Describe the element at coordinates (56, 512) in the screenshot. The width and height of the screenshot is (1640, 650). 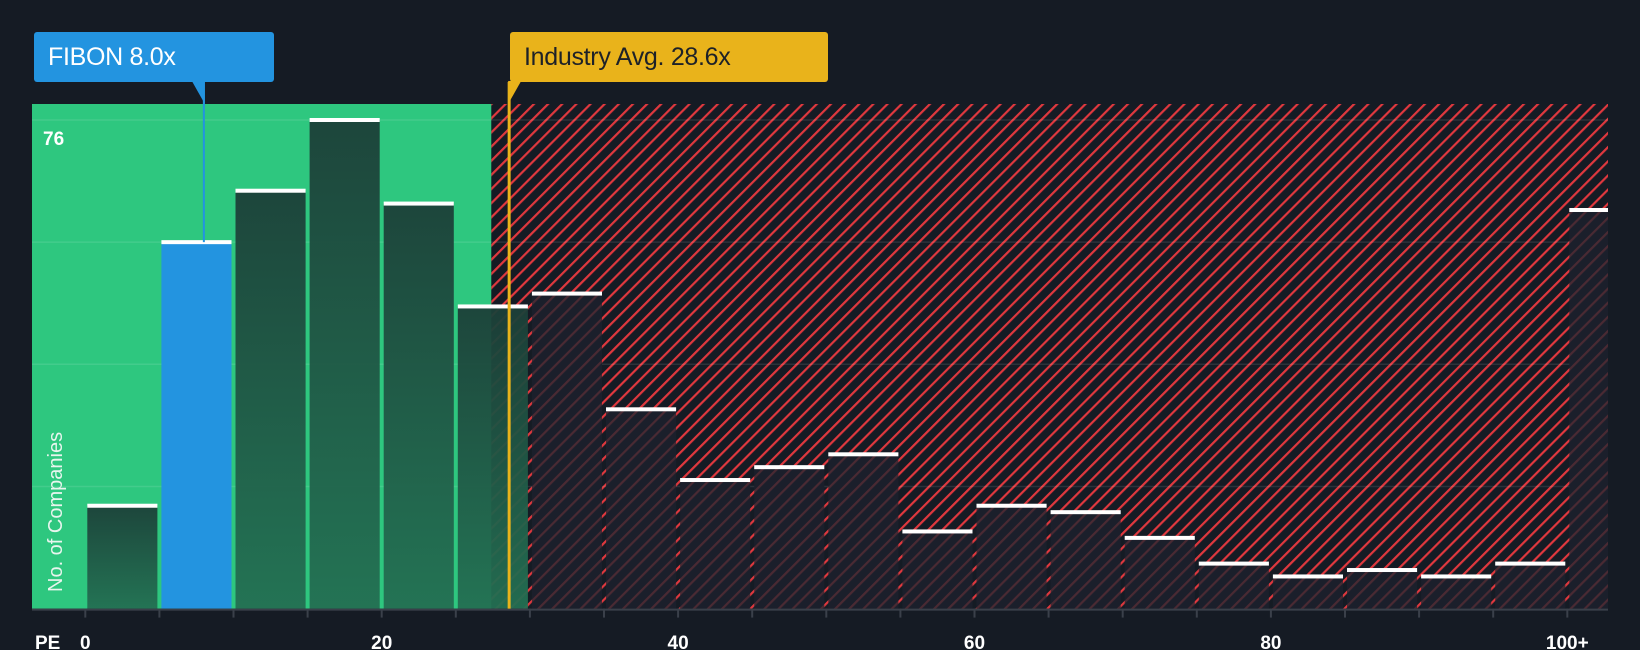
I see `y-axis-label: No. of Companies` at that location.